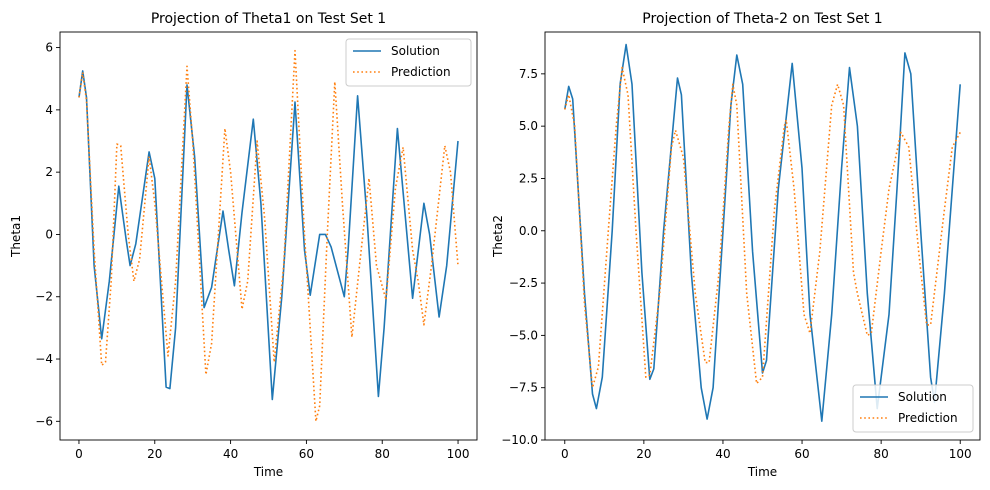 This screenshot has width=990, height=490. Describe the element at coordinates (762, 19) in the screenshot. I see `chart-title: Projection of Theta-2 on Test Set 1` at that location.